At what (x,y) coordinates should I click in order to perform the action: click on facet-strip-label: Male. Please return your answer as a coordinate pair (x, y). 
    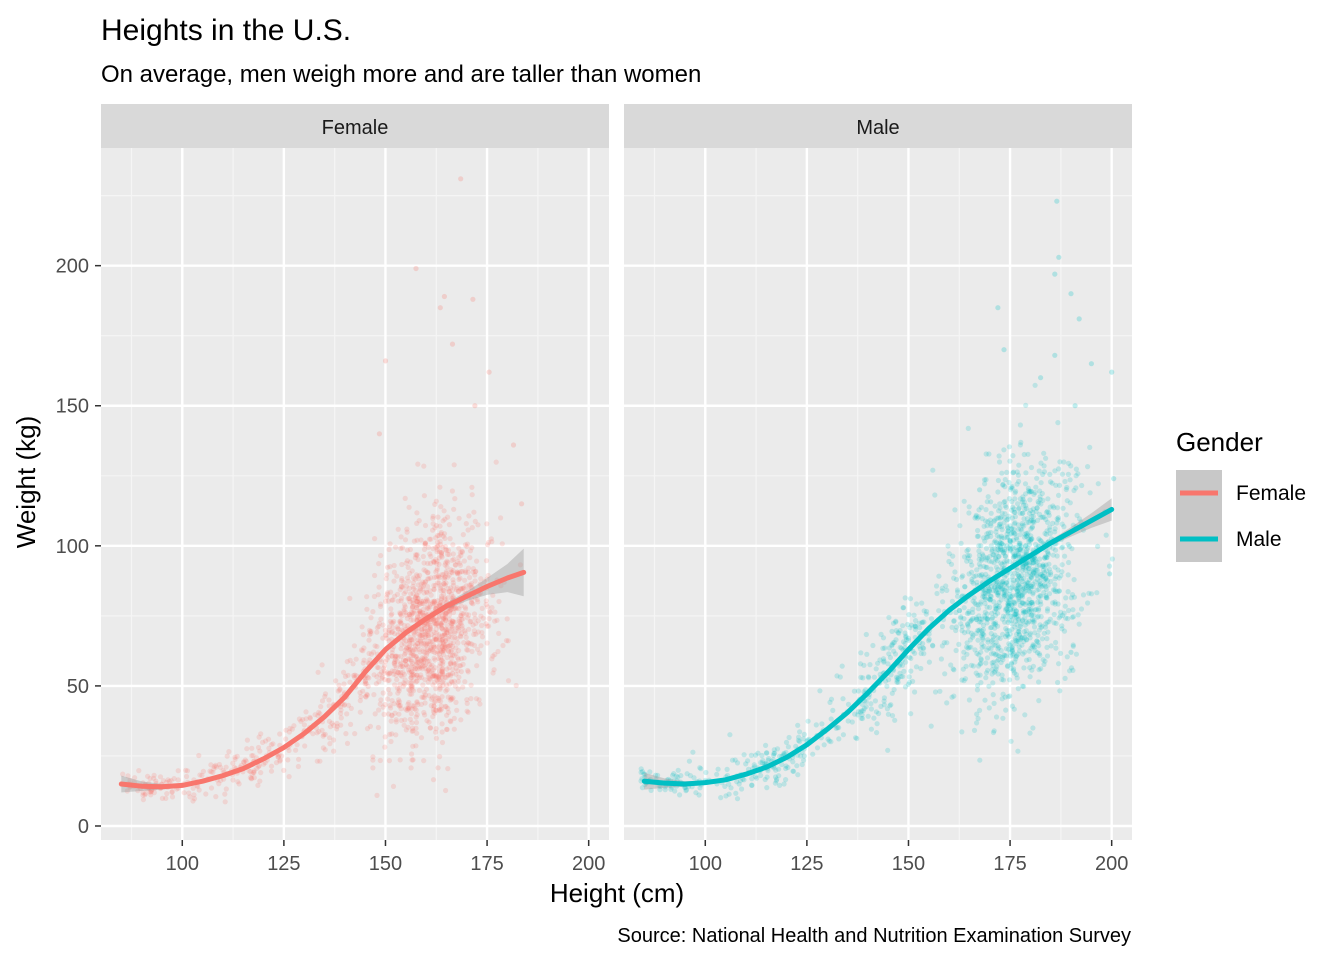
    Looking at the image, I should click on (877, 128).